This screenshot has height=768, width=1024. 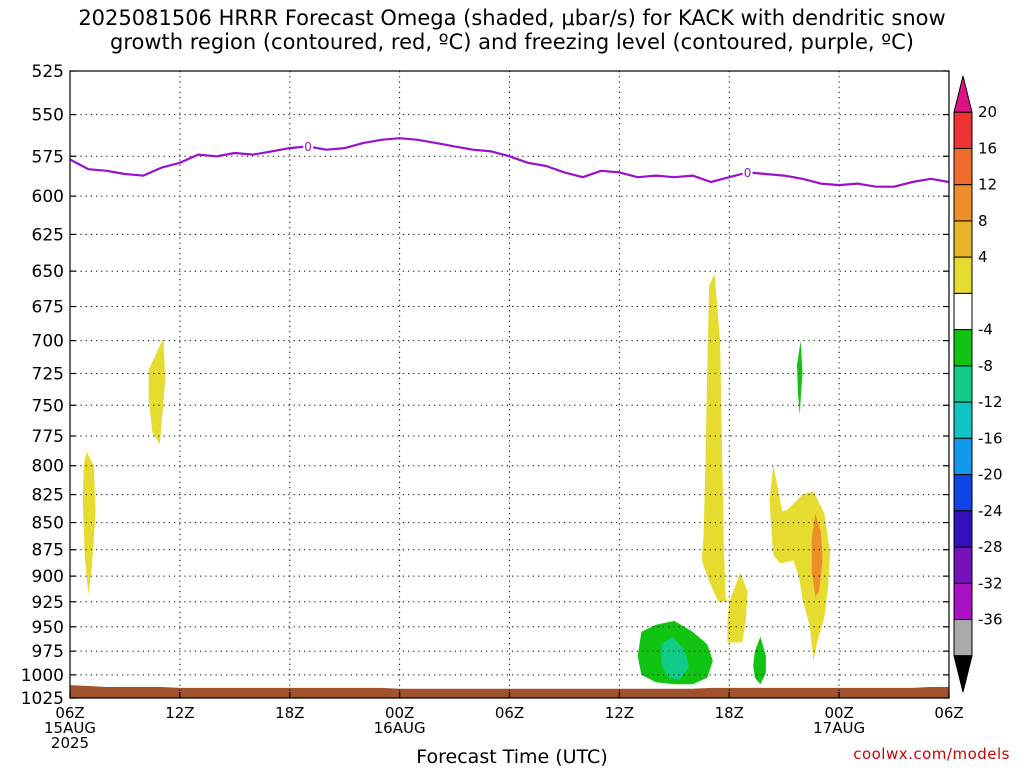 What do you see at coordinates (990, 620) in the screenshot?
I see `colorbar-label-13: -36` at bounding box center [990, 620].